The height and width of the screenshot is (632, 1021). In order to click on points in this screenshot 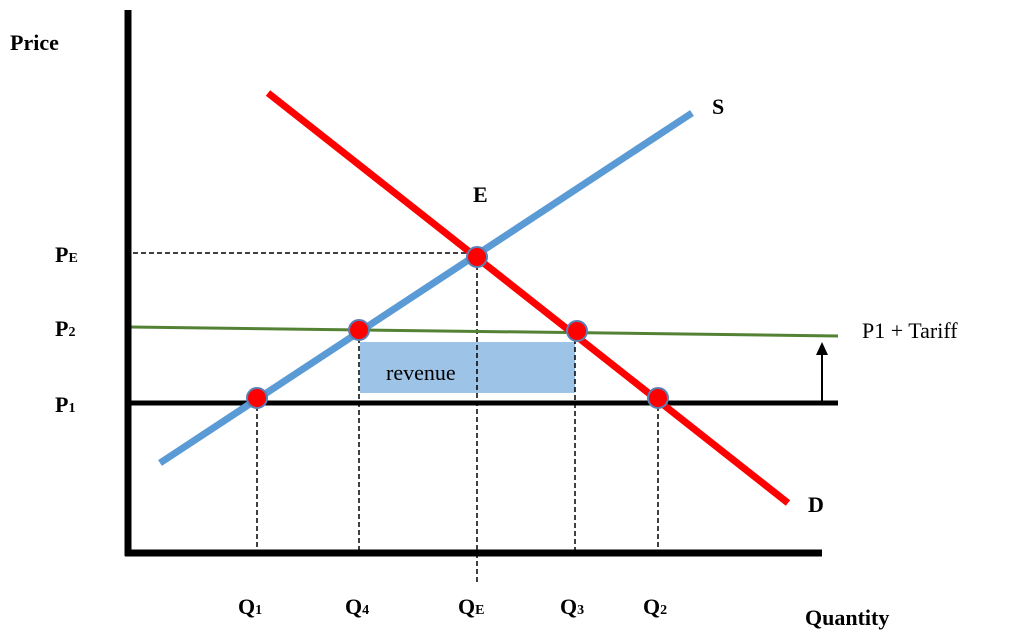, I will do `click(457, 327)`.